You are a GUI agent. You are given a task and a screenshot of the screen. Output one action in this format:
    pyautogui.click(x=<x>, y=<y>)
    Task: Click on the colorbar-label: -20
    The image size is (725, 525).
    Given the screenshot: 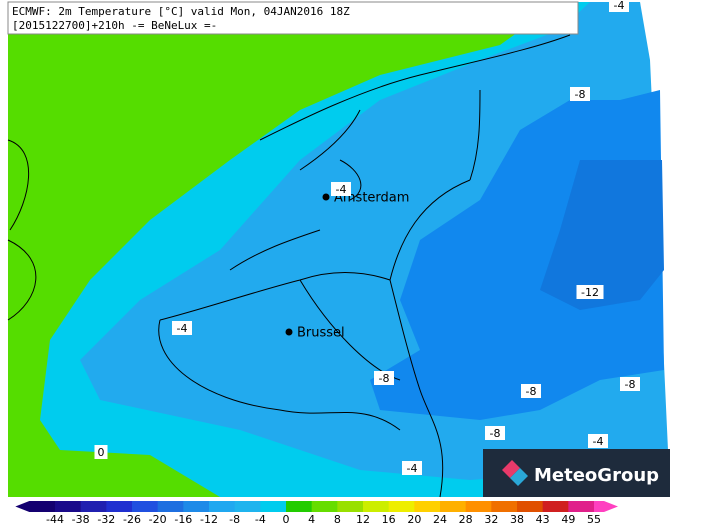 What is the action you would take?
    pyautogui.click(x=158, y=519)
    